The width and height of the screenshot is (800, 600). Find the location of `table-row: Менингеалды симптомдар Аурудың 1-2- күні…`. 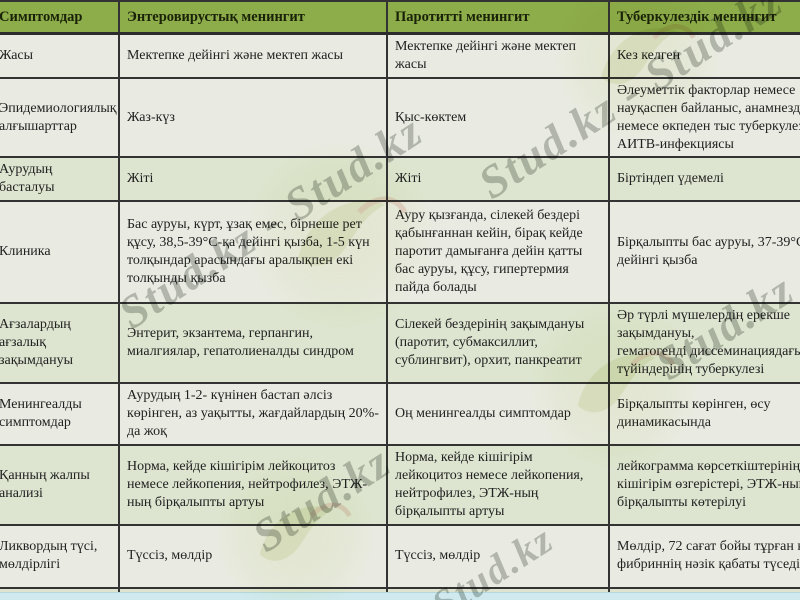

table-row: Менингеалды симптомдар Аурудың 1-2- күні… is located at coordinates (400, 413).